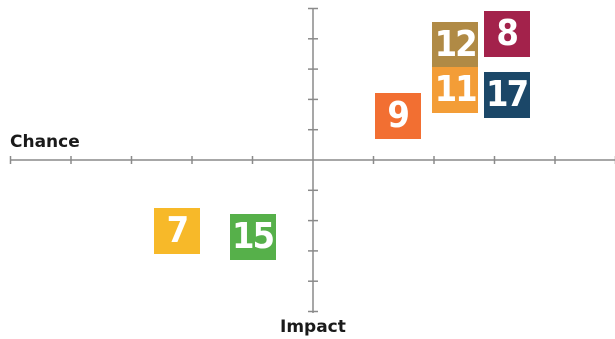 This screenshot has height=339, width=615. What do you see at coordinates (252, 237) in the screenshot?
I see `goal-tile-15: 15` at bounding box center [252, 237].